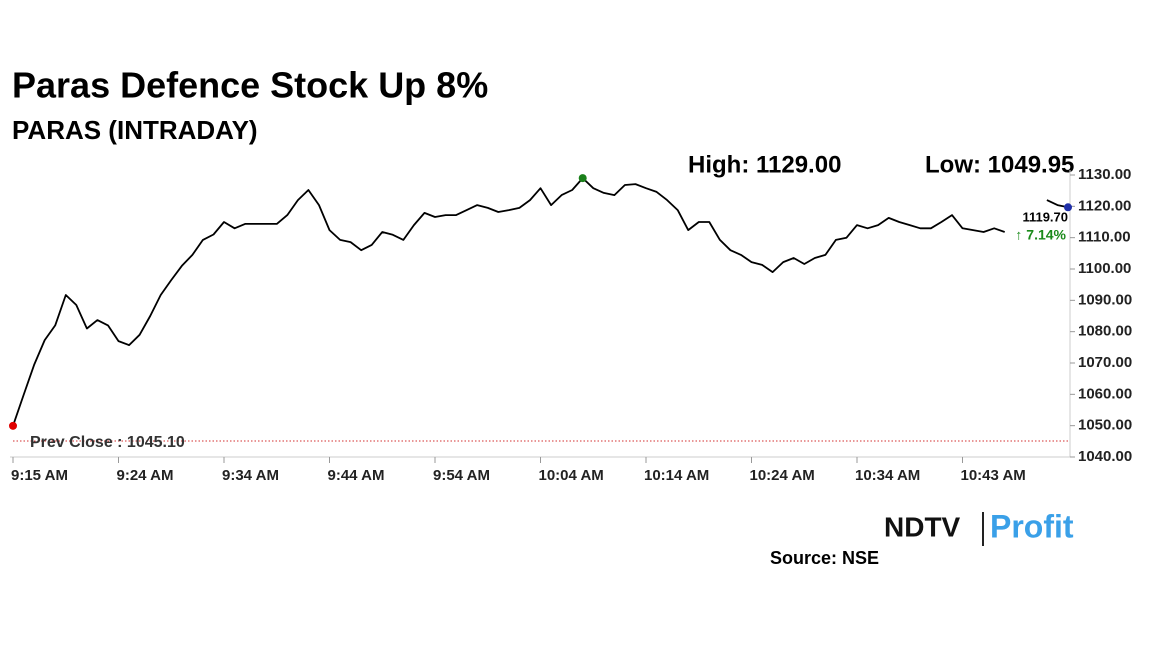  Describe the element at coordinates (107, 442) in the screenshot. I see `prev-close-label: Prev Close : 1045.10` at that location.